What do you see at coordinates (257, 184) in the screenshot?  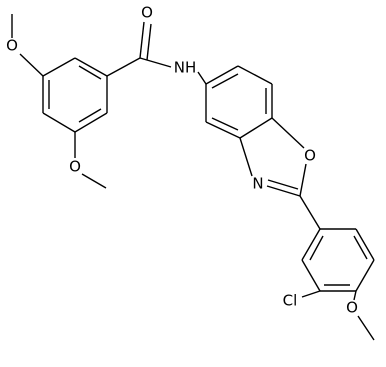 I see `atom-label: N` at bounding box center [257, 184].